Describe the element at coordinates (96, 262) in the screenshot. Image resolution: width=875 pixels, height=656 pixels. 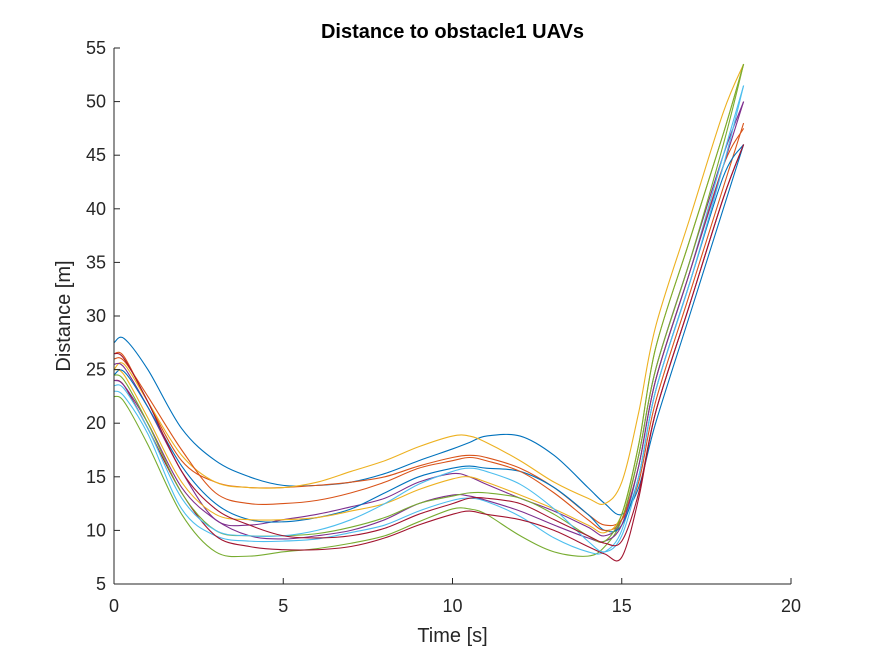
I see `y-tick-label: 35` at that location.